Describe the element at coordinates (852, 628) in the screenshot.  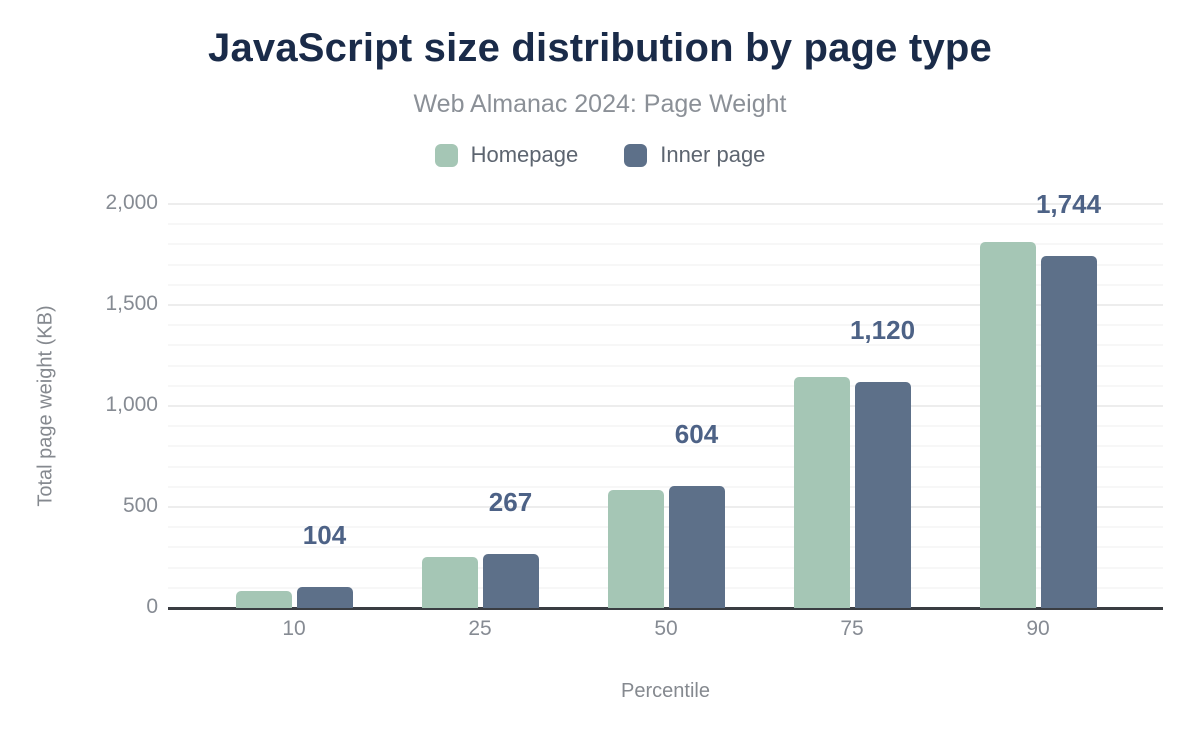
I see `x-tick-label: 75` at that location.